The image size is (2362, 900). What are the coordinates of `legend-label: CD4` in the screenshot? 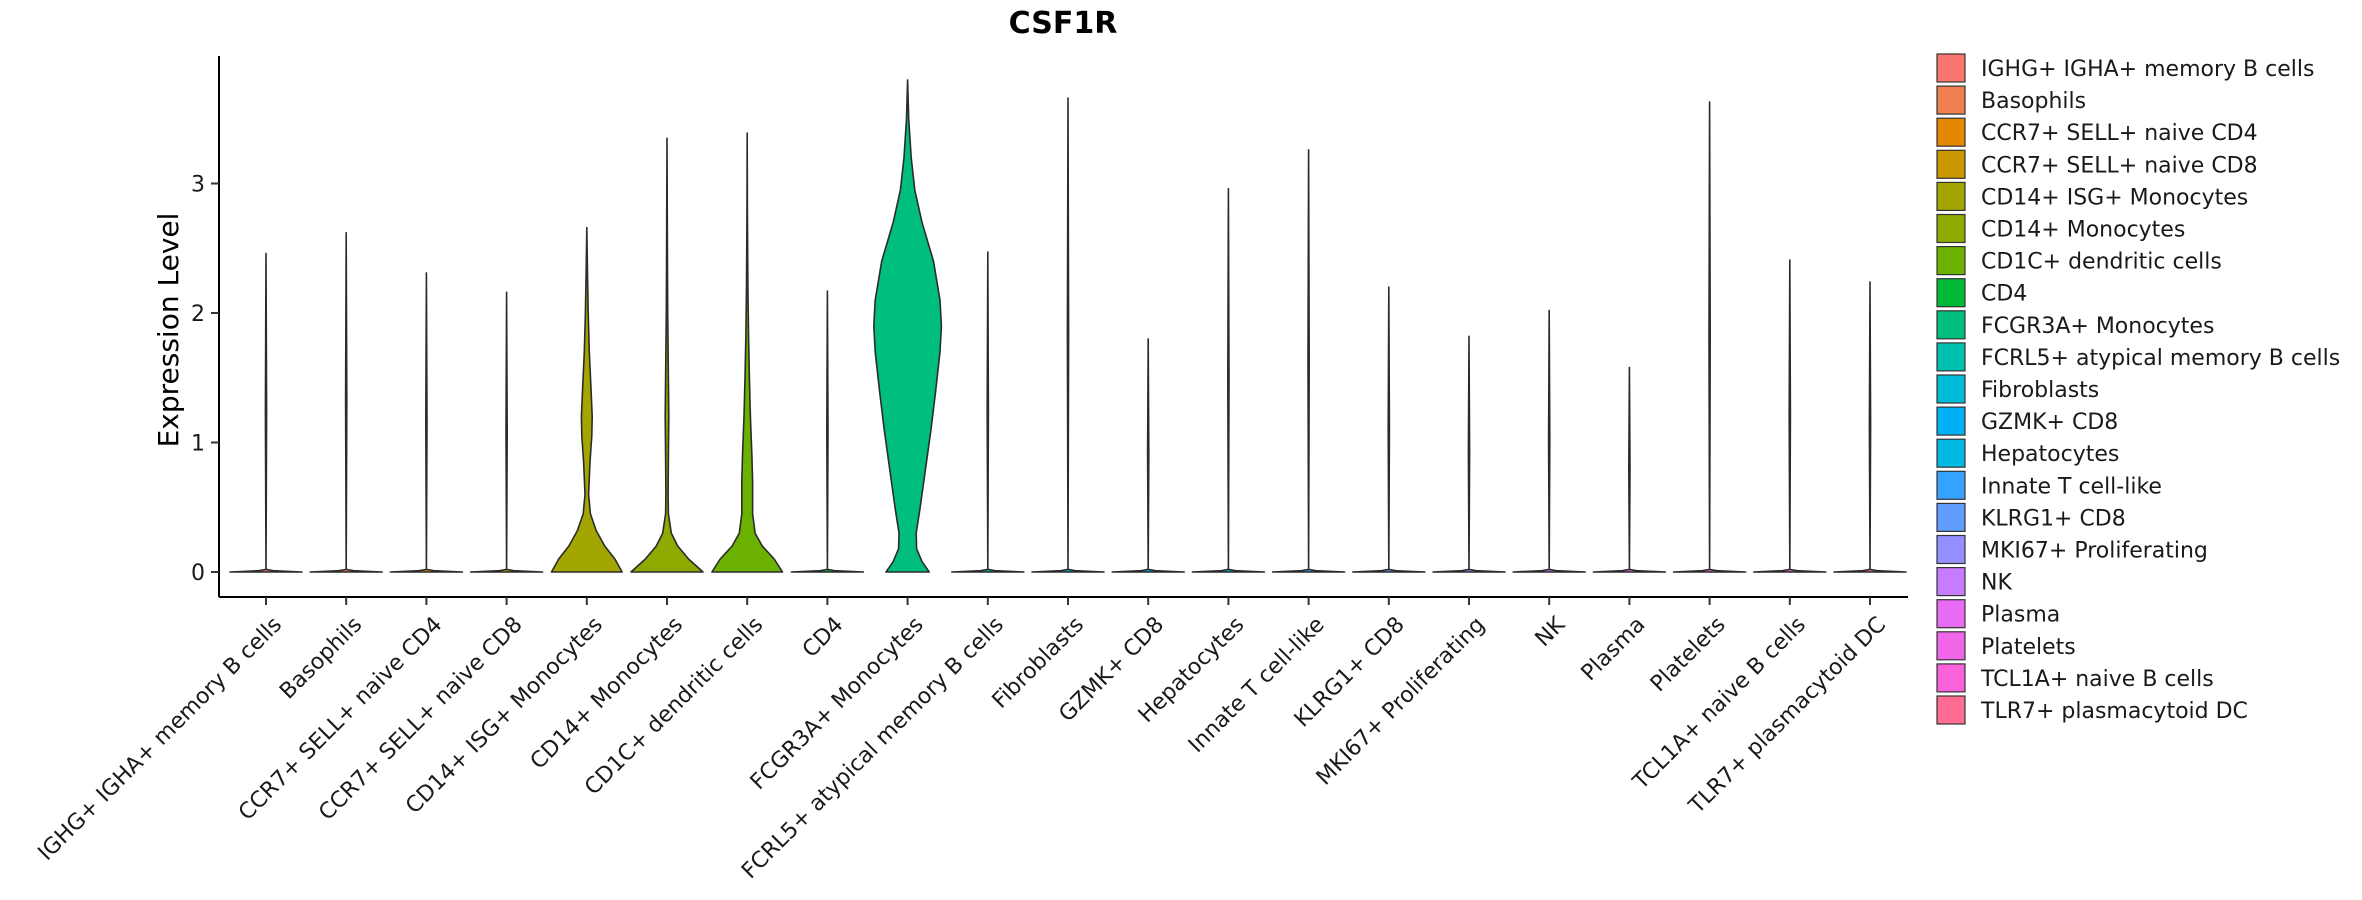 It's located at (2004, 294).